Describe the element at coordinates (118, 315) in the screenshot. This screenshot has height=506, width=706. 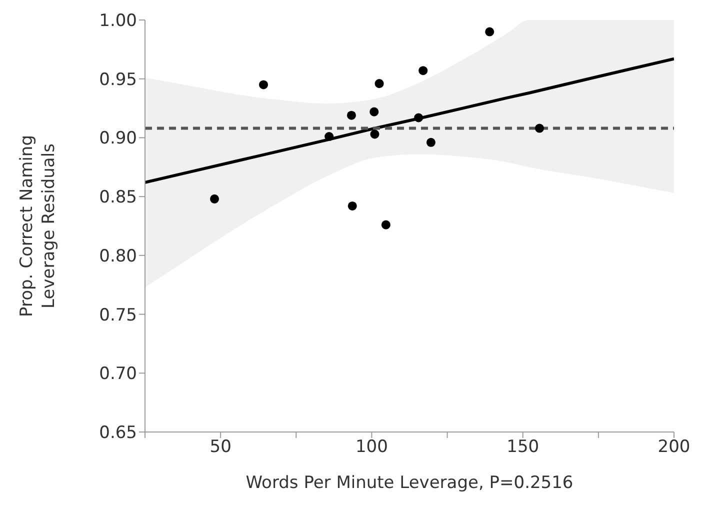
I see `y-tick-label: 0.75` at that location.